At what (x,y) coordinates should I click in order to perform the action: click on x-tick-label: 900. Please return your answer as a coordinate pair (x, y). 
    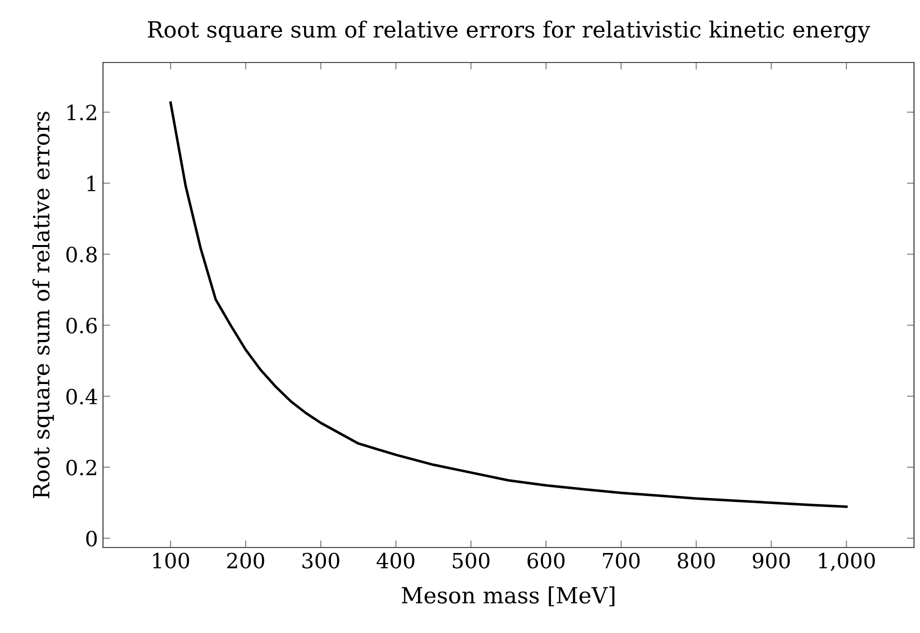
    Looking at the image, I should click on (771, 560).